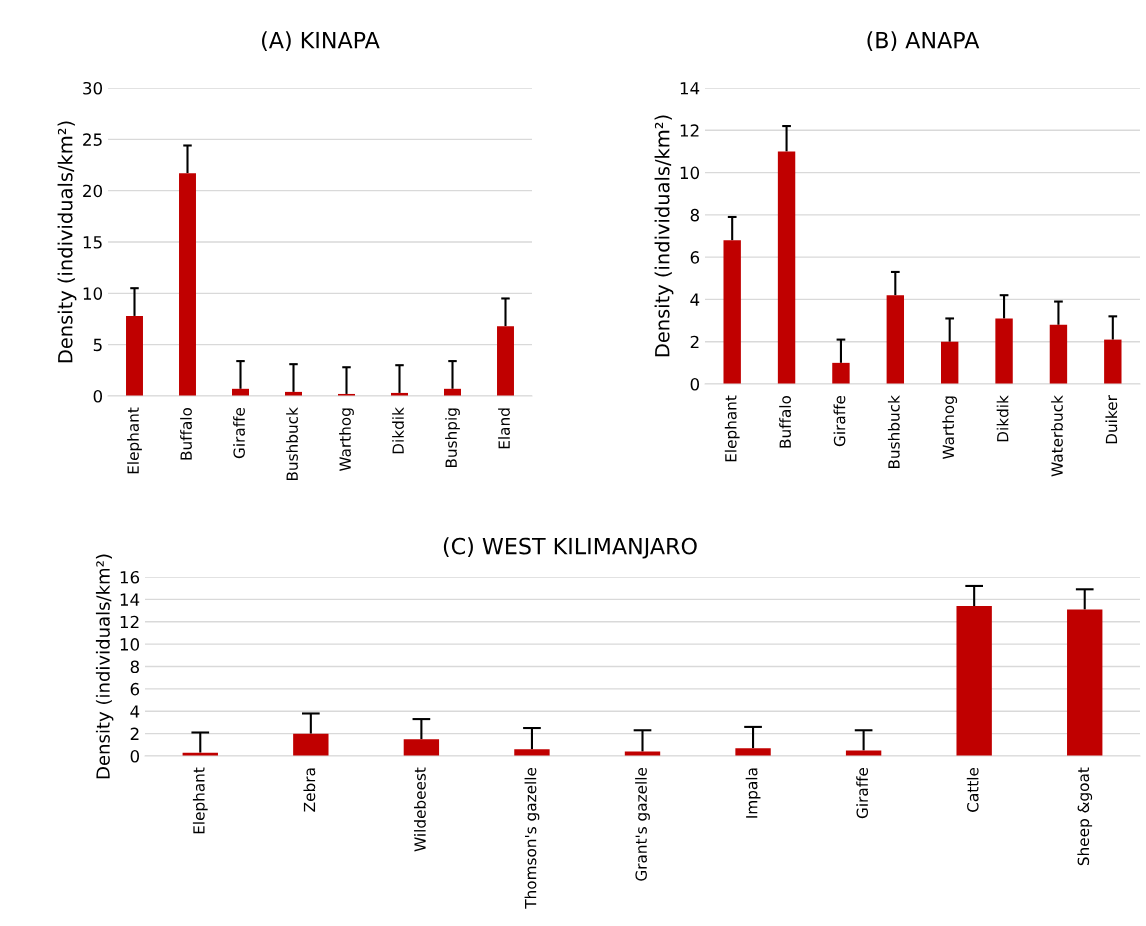 This screenshot has height=926, width=1146. I want to click on x-tick-label: Zebra, so click(309, 790).